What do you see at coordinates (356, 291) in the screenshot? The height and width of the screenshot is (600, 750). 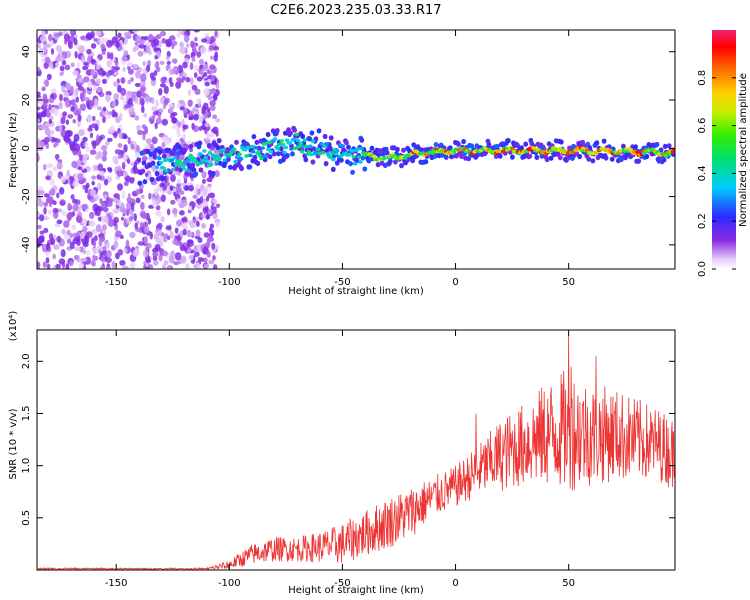 I see `spectrogram-x-label: Height of straight line (km)` at bounding box center [356, 291].